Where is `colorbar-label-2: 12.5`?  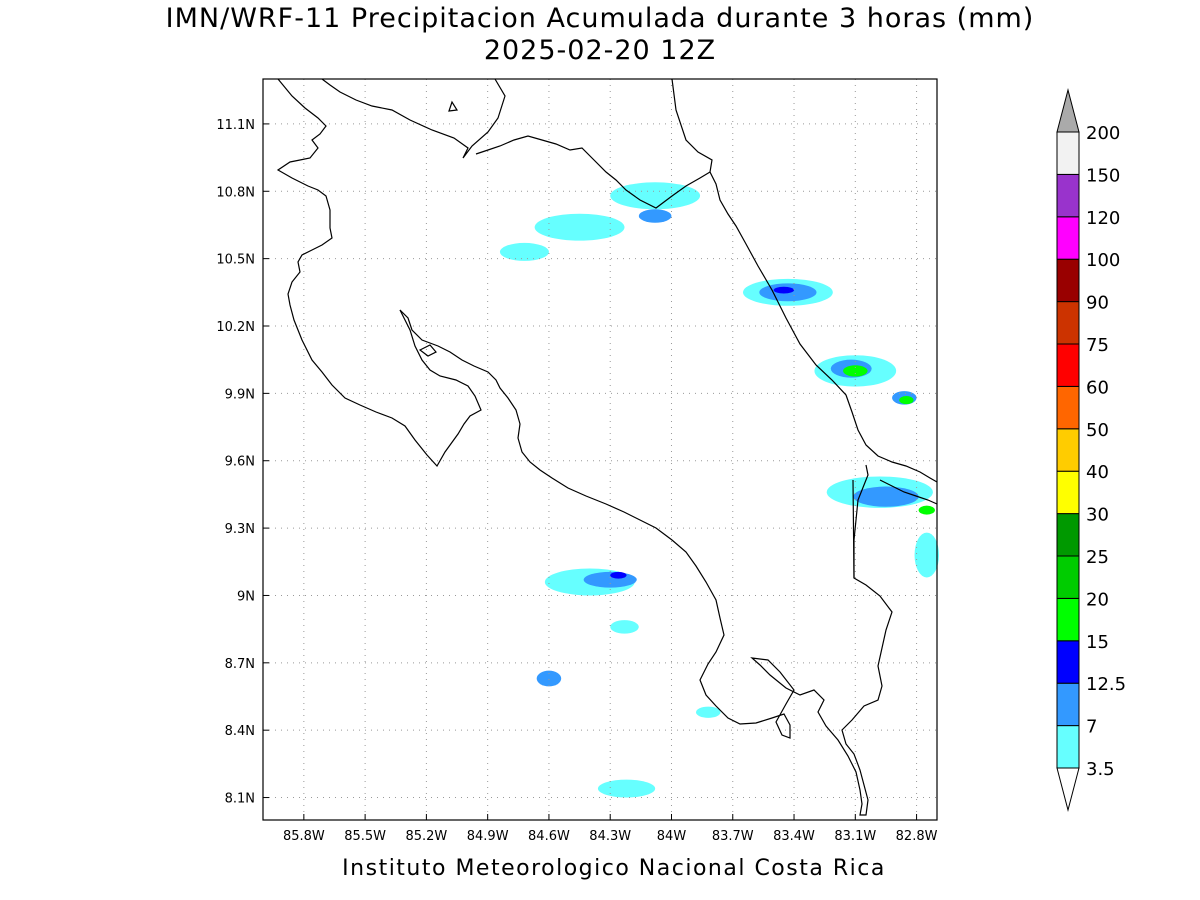
colorbar-label-2: 12.5 is located at coordinates (1106, 684).